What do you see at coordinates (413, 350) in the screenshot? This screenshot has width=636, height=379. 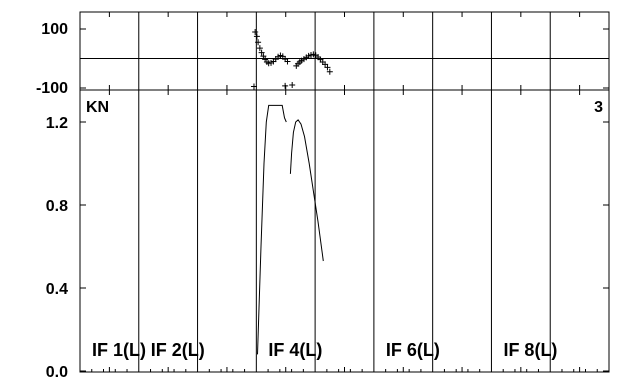 I see `if-label: IF 6(L)` at bounding box center [413, 350].